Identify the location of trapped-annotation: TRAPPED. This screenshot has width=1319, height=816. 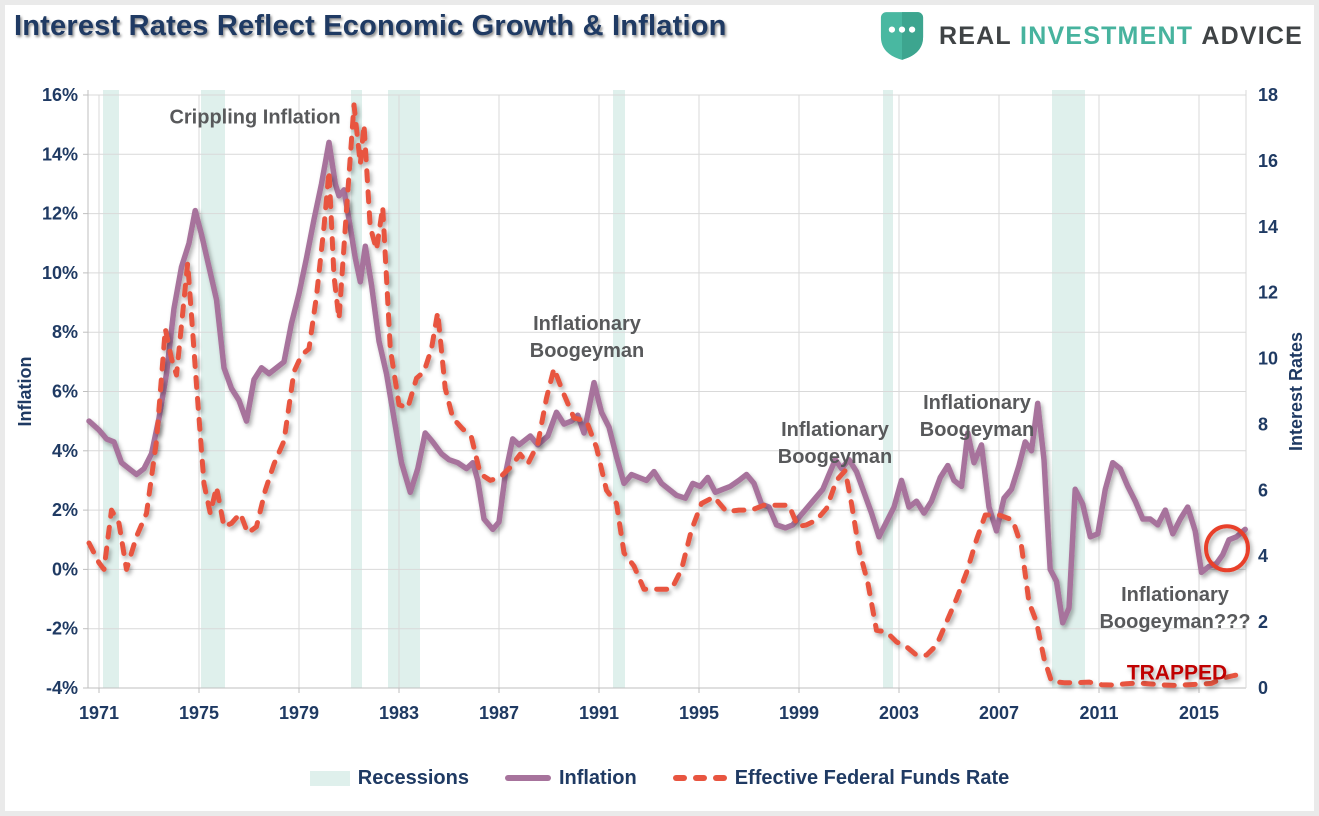
(1177, 672).